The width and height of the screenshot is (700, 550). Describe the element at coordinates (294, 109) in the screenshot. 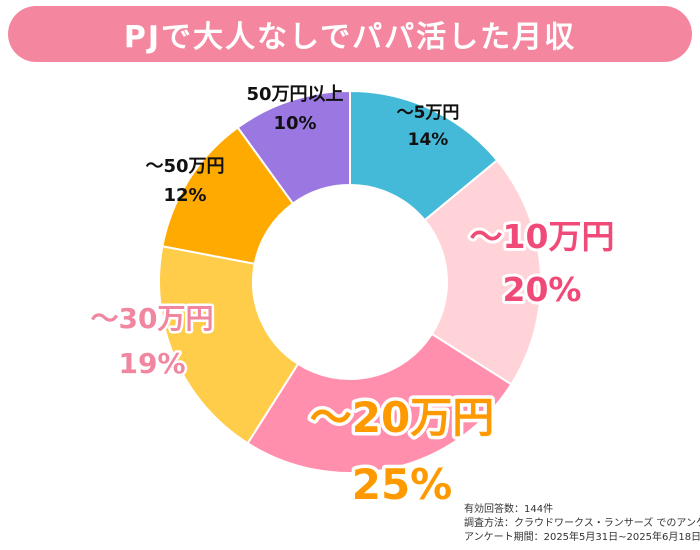

I see `slice-label: 50万円以上 10%` at that location.